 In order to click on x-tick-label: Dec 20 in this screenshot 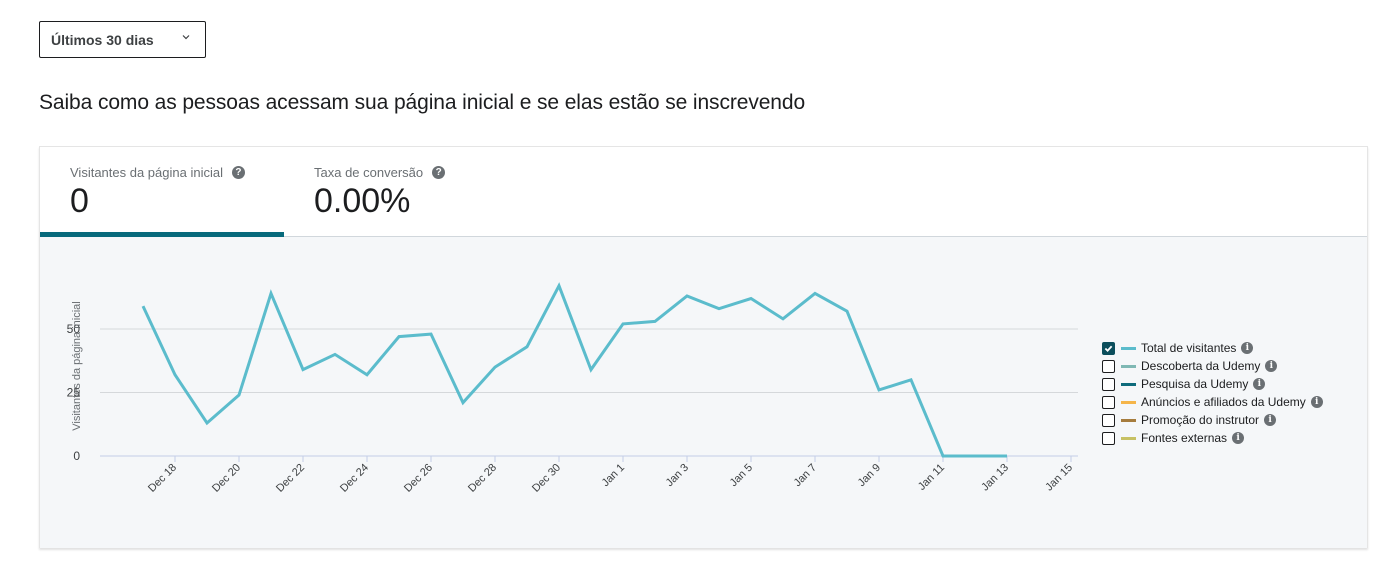, I will do `click(226, 478)`.